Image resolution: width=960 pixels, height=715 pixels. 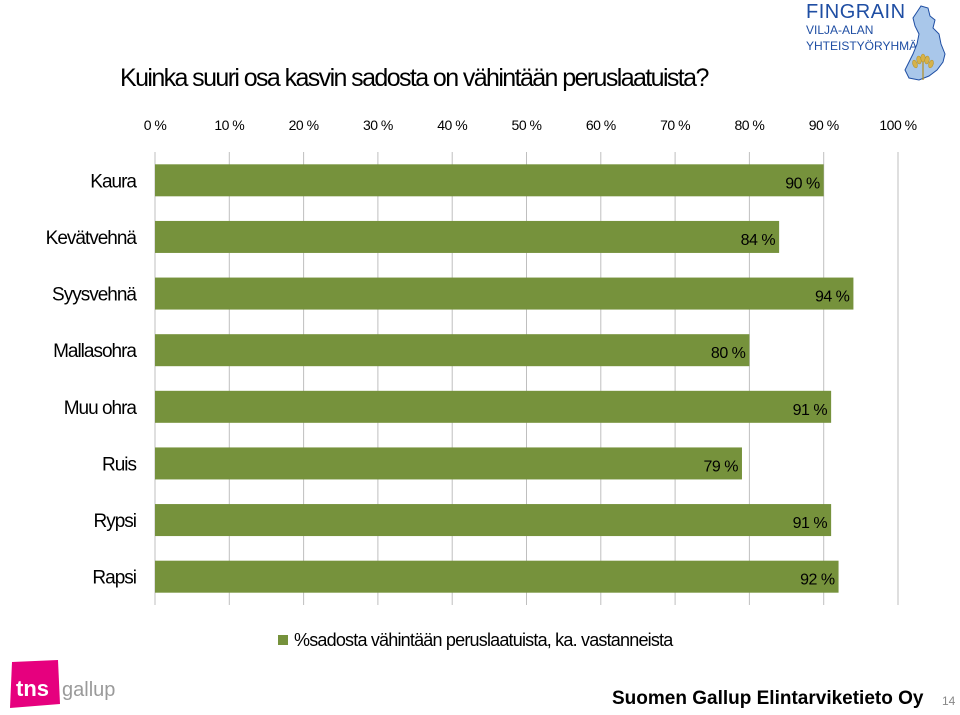 I want to click on category-label: Kevätvehnä, so click(x=92, y=238).